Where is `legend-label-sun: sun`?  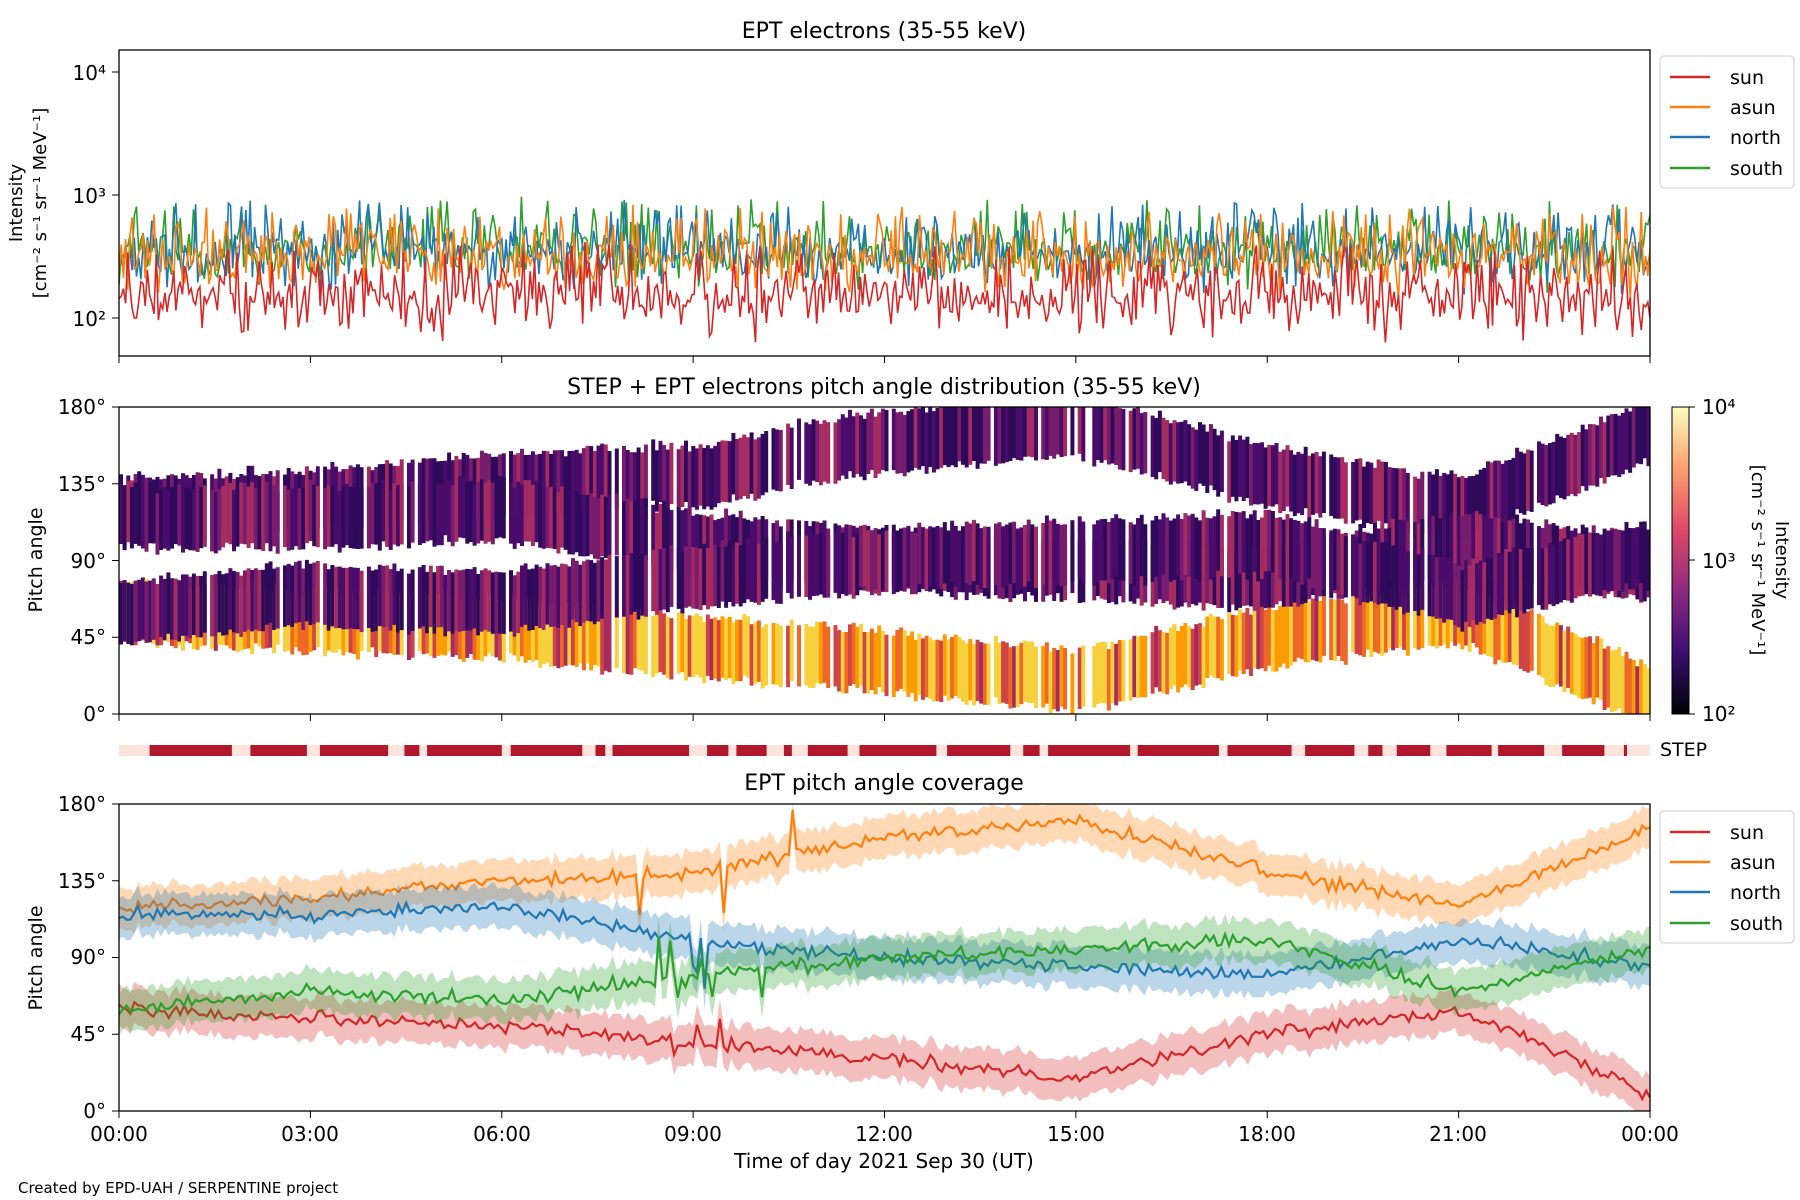 legend-label-sun: sun is located at coordinates (1747, 833).